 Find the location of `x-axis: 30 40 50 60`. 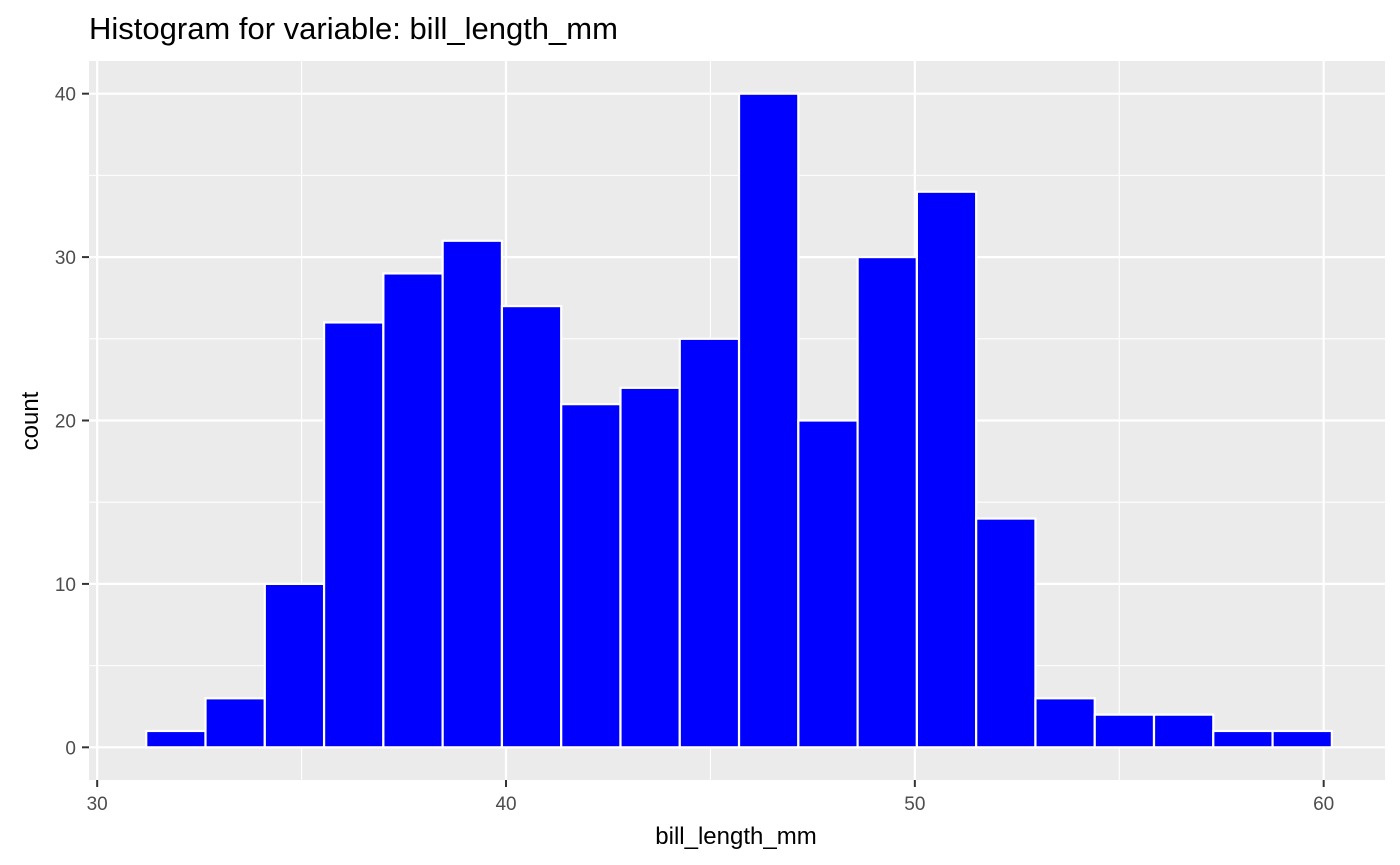

x-axis: 30 40 50 60 is located at coordinates (710, 797).